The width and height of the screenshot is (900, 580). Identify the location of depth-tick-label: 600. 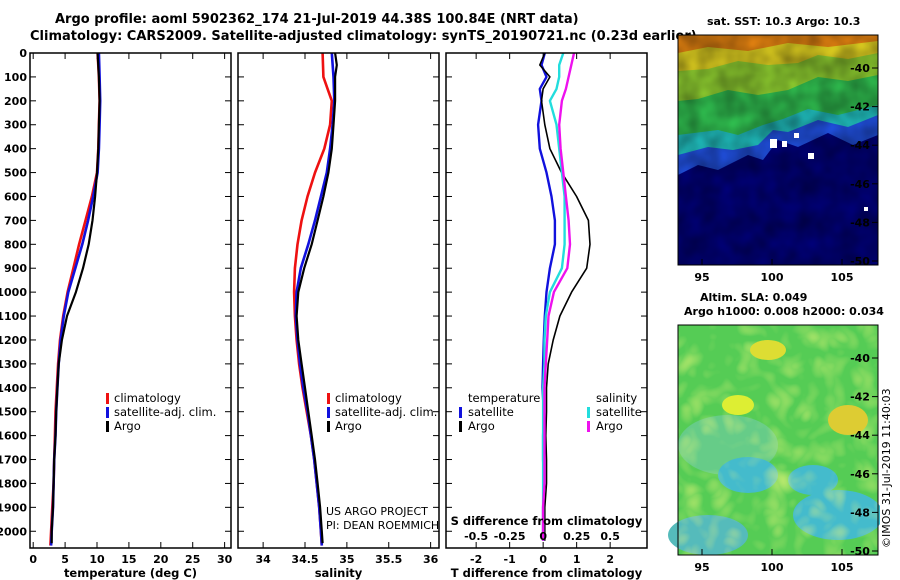
(15, 196).